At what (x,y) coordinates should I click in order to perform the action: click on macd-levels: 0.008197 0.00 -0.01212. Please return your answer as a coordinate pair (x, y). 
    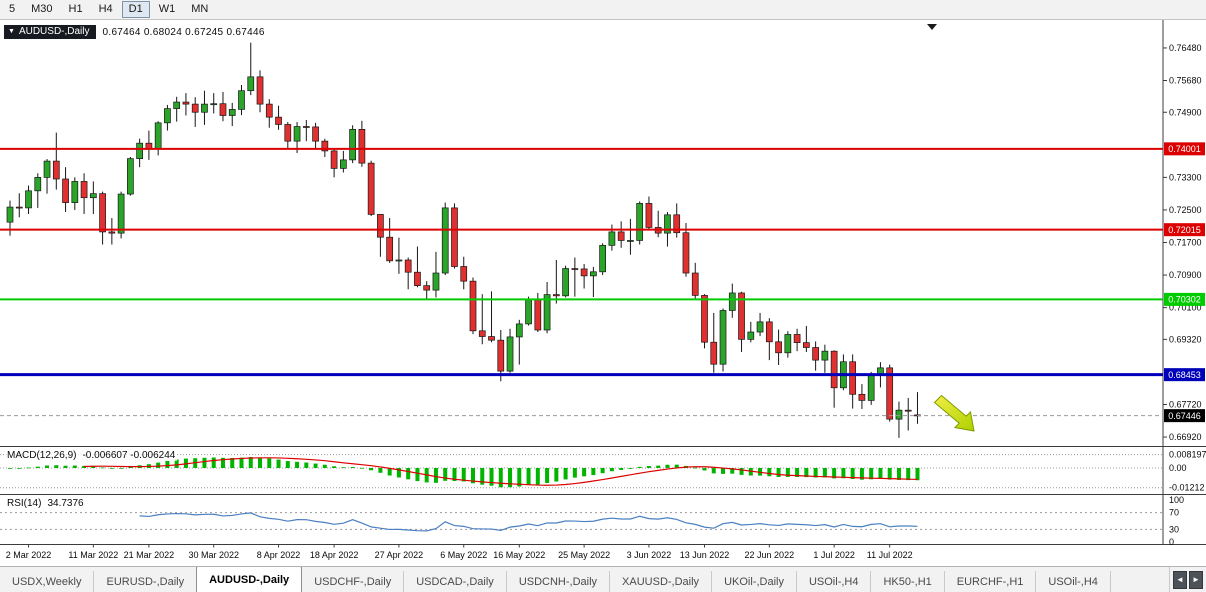
    Looking at the image, I should click on (603, 471).